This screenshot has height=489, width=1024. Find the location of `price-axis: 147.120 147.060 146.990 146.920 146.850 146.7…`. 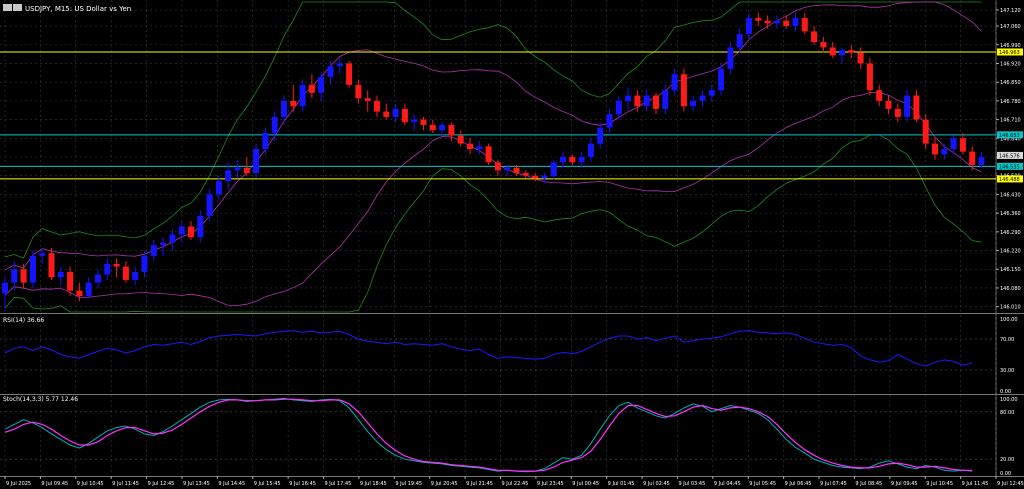

price-axis: 147.120 147.060 146.990 146.920 146.850 146.7… is located at coordinates (1009, 242).